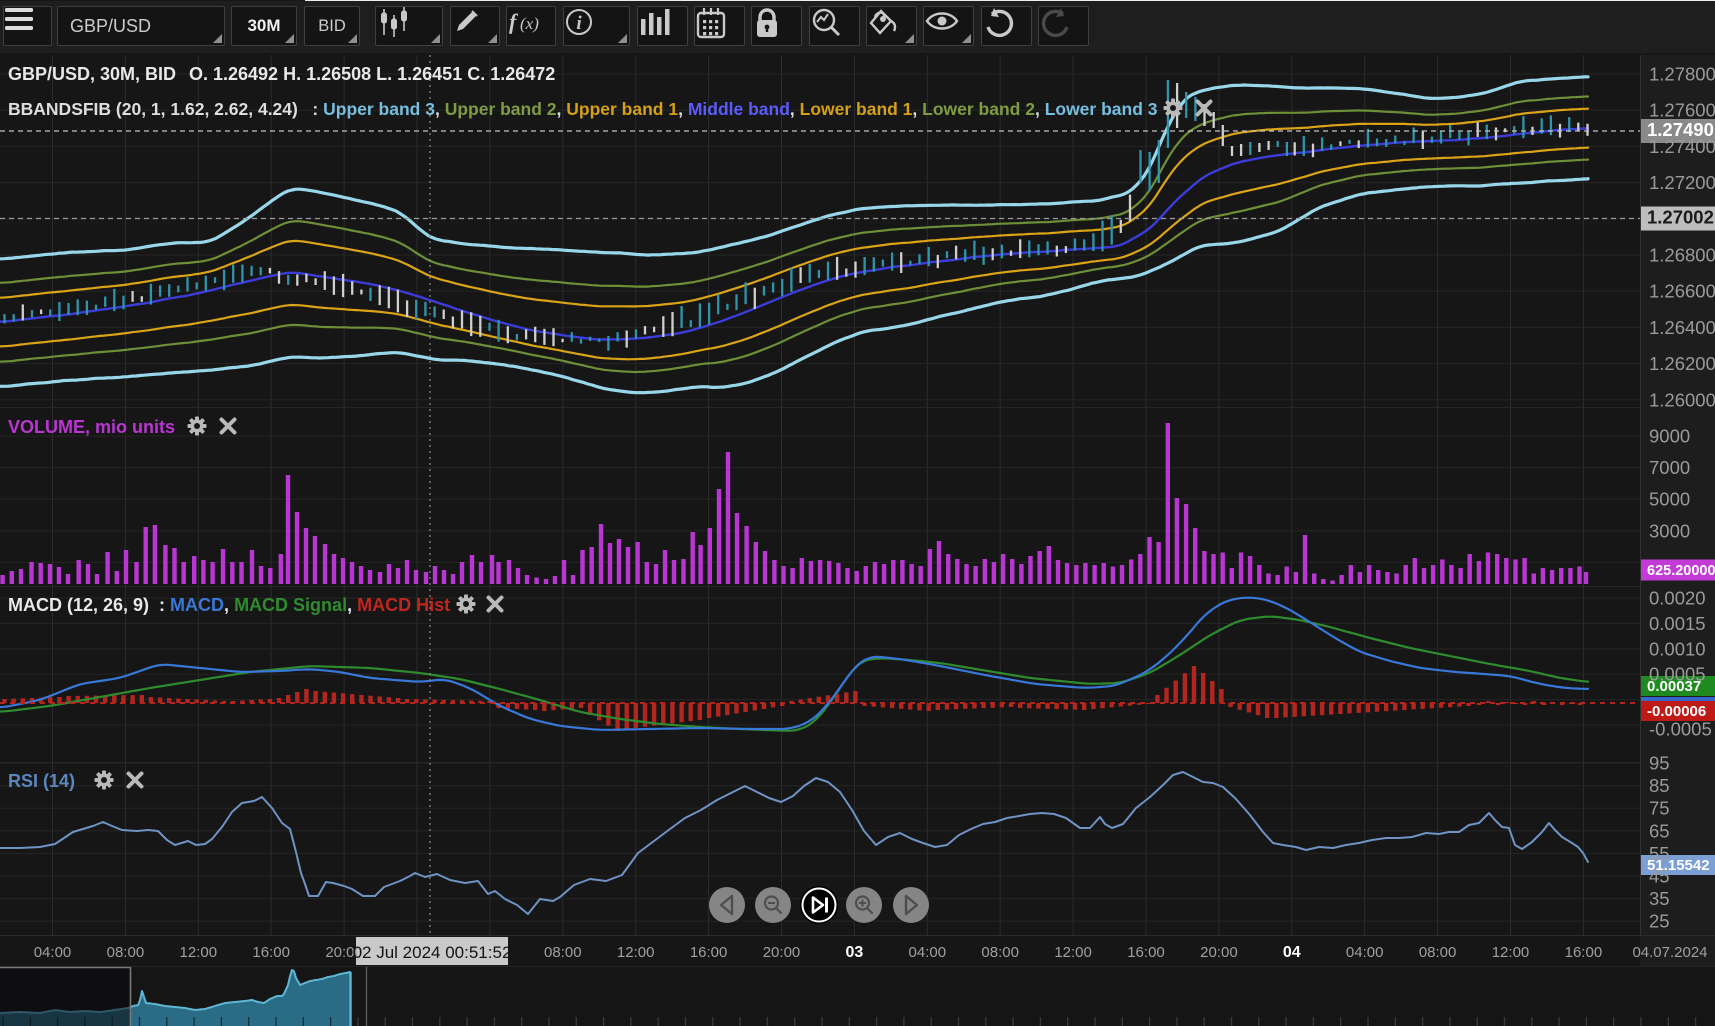 This screenshot has height=1026, width=1715. What do you see at coordinates (91, 427) in the screenshot?
I see `svg-text: VOLUME, mio units` at bounding box center [91, 427].